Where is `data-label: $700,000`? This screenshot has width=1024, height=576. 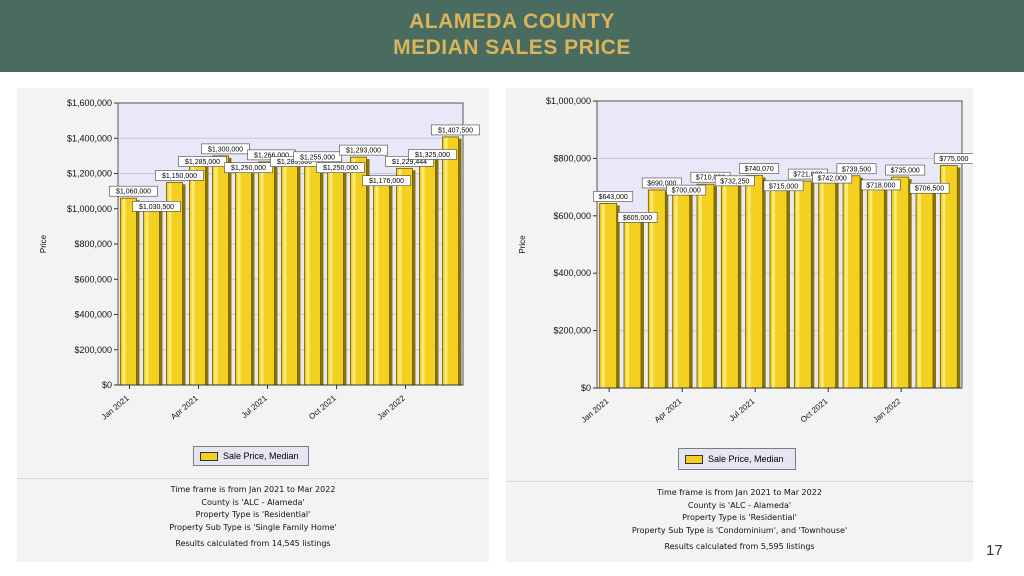 data-label: $700,000 is located at coordinates (686, 191).